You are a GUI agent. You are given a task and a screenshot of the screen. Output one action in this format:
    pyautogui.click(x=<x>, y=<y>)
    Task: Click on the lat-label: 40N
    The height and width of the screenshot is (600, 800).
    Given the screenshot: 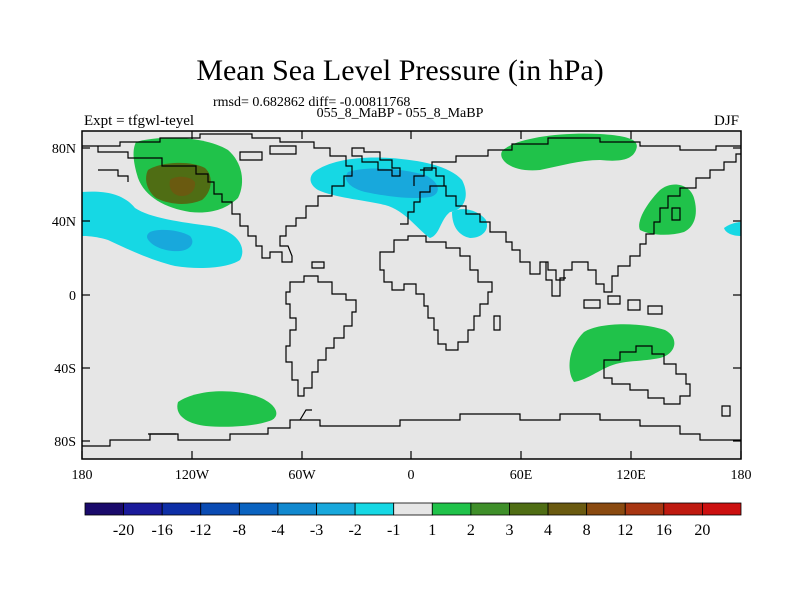 What is the action you would take?
    pyautogui.click(x=64, y=222)
    